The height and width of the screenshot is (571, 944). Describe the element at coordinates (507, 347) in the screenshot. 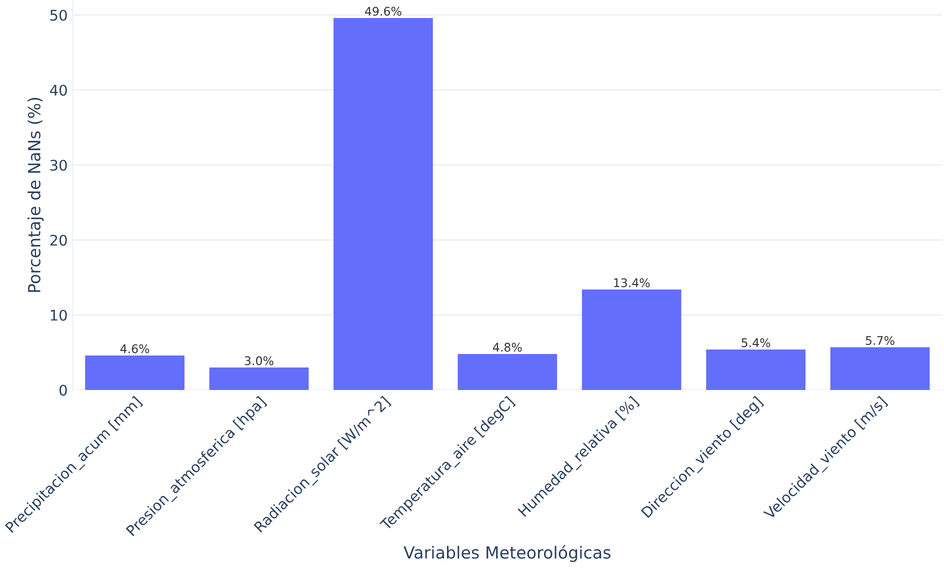

I see `data-label: 4.8%` at that location.